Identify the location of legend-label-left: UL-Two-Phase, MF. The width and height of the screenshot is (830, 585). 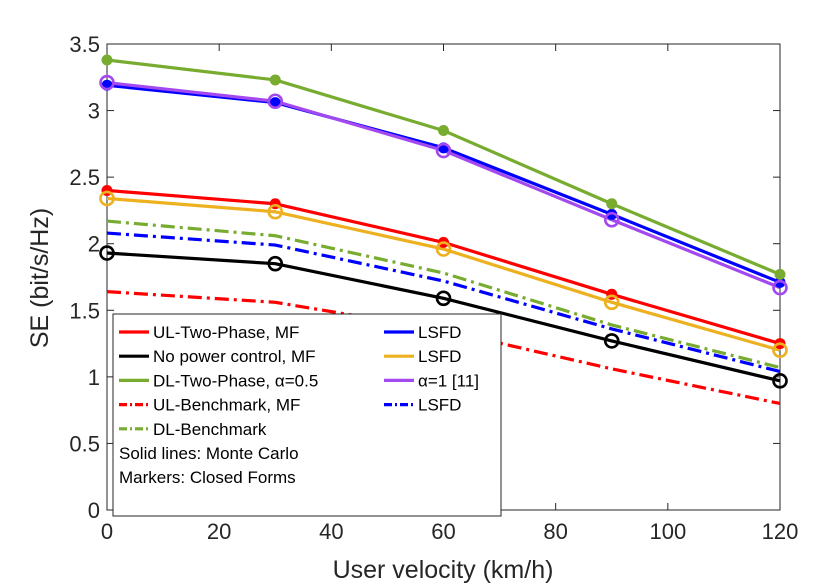
(226, 332).